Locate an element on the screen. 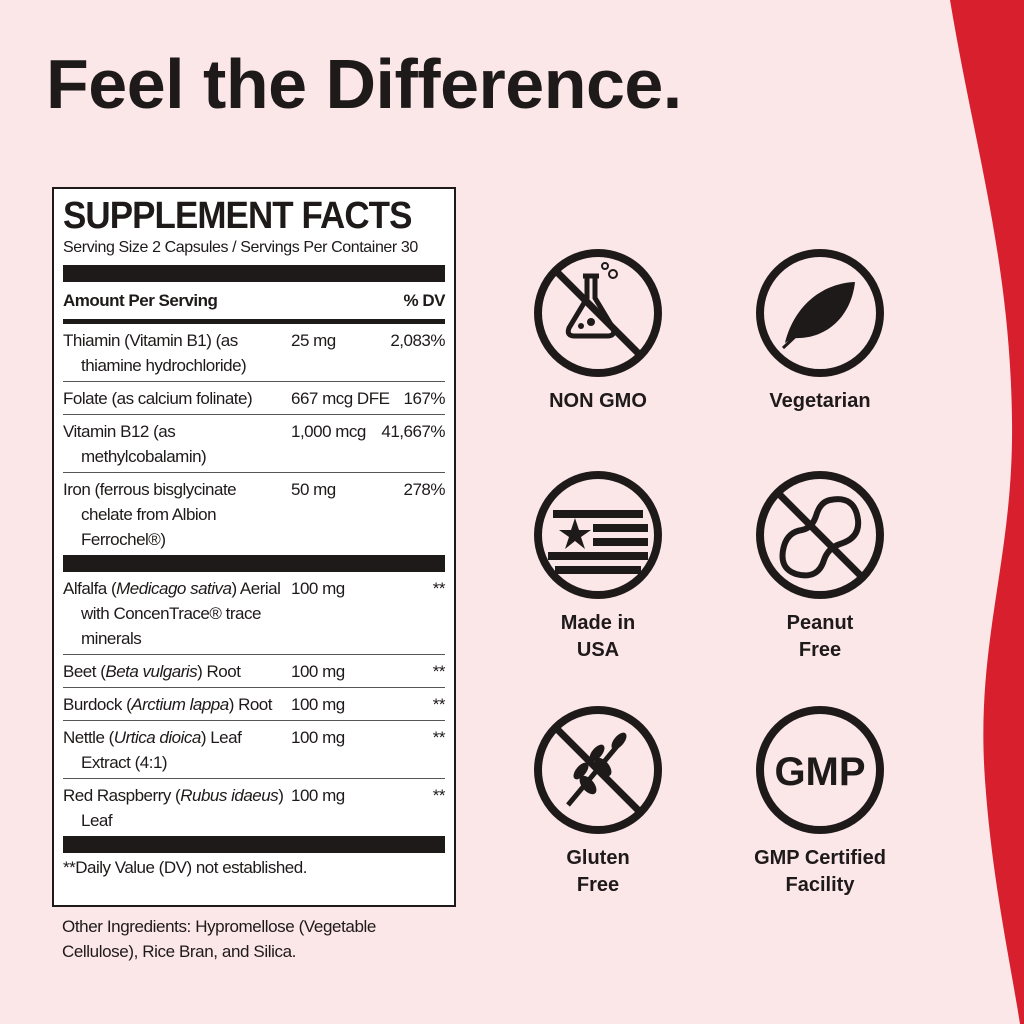  badge-wheat-crossed: Gluten Free is located at coordinates (598, 802).